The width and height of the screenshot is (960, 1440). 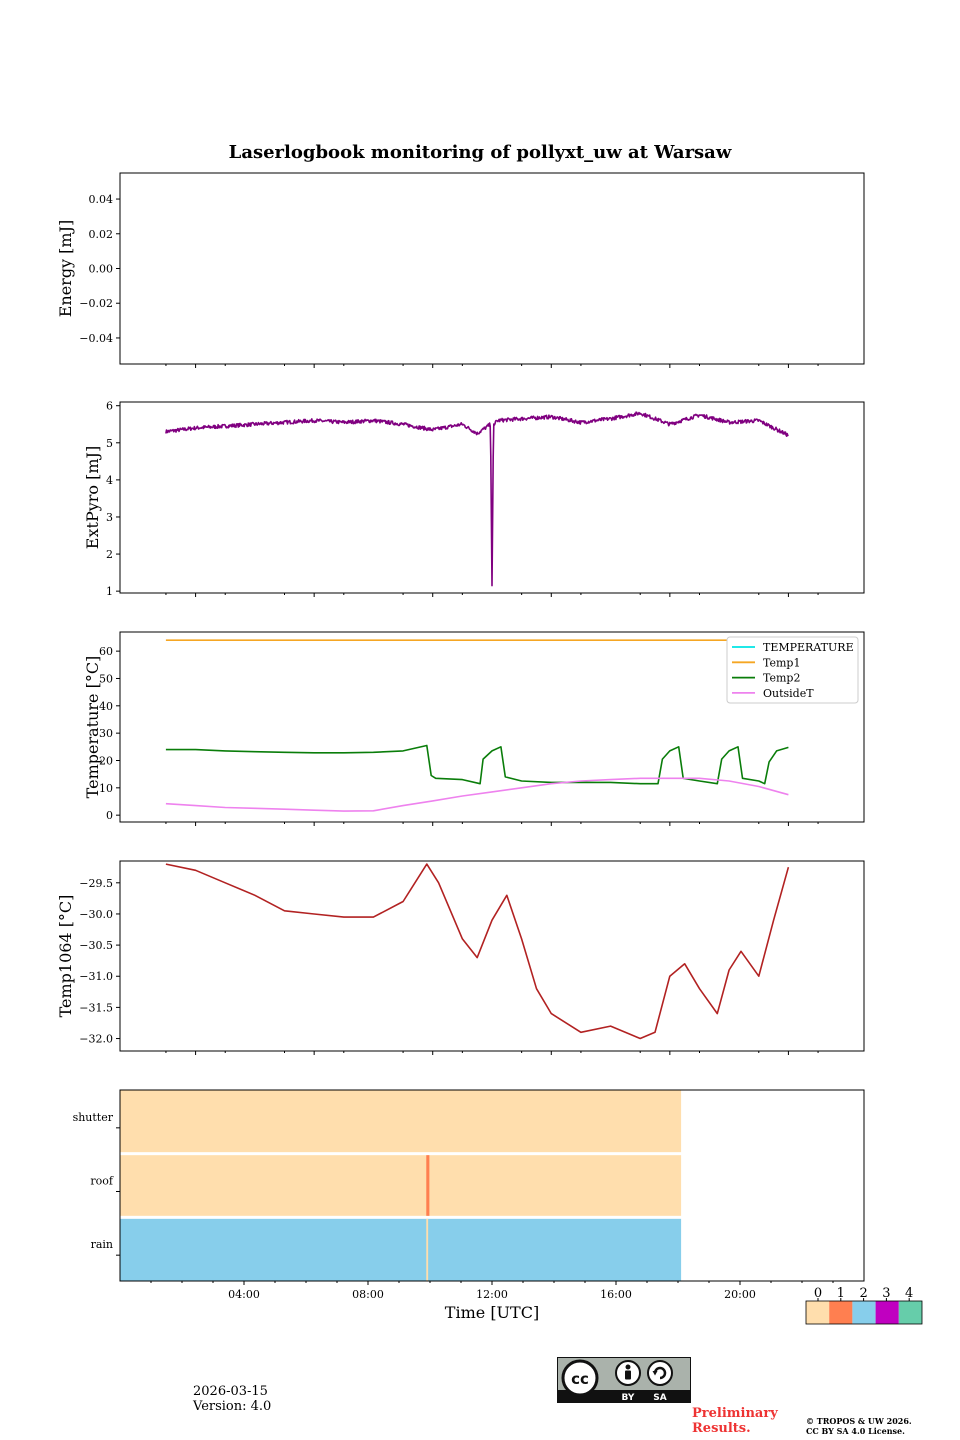 I want to click on temp1064-ytick-label: −32.0, so click(x=96, y=1039).